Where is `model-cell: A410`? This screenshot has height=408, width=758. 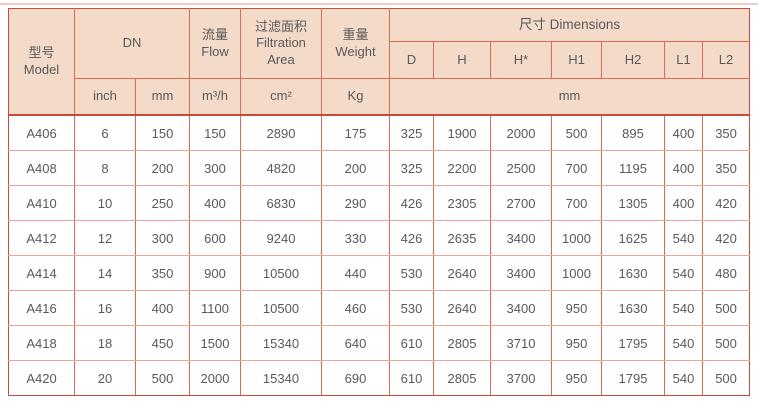 model-cell: A410 is located at coordinates (41, 203).